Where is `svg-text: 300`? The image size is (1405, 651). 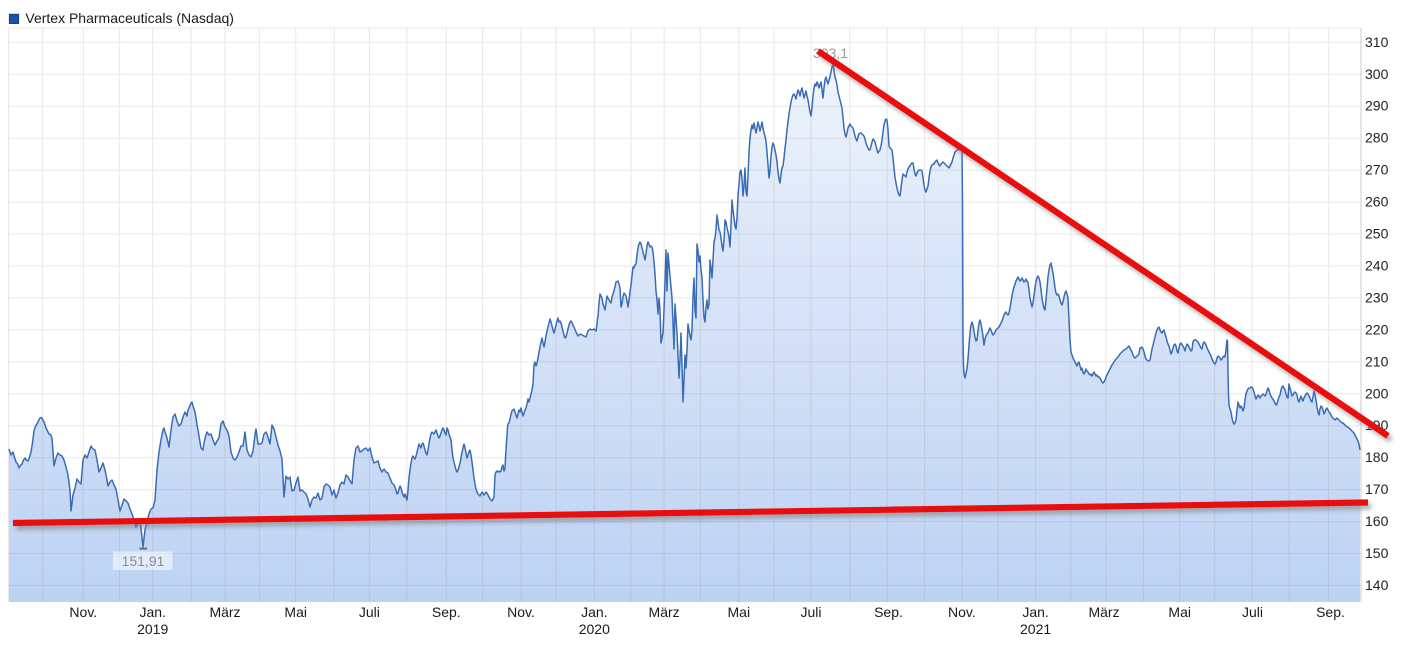 svg-text: 300 is located at coordinates (1377, 74).